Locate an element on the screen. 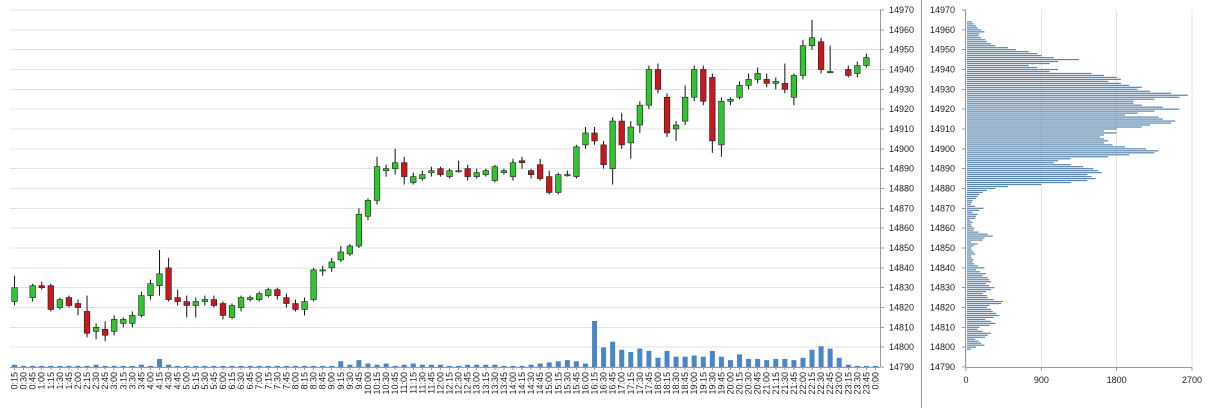 Image resolution: width=1210 pixels, height=408 pixels. time-axis-label: 4:30 is located at coordinates (169, 381).